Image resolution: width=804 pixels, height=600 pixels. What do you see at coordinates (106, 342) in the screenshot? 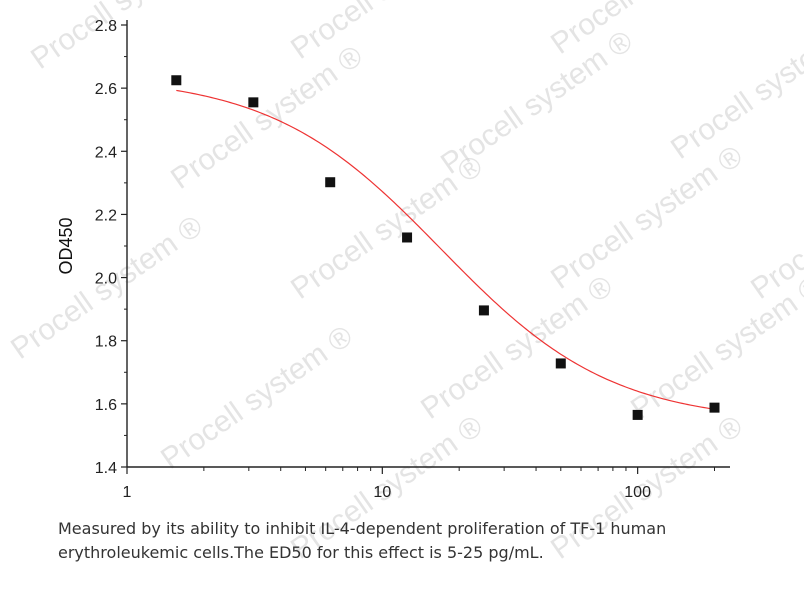
I see `y-tick-label: 1.8` at bounding box center [106, 342].